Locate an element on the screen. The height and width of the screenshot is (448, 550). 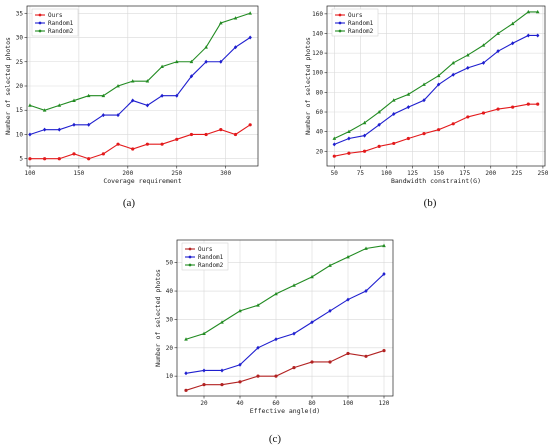
x-axis-label: Coverage requirement is located at coordinates (142, 181).